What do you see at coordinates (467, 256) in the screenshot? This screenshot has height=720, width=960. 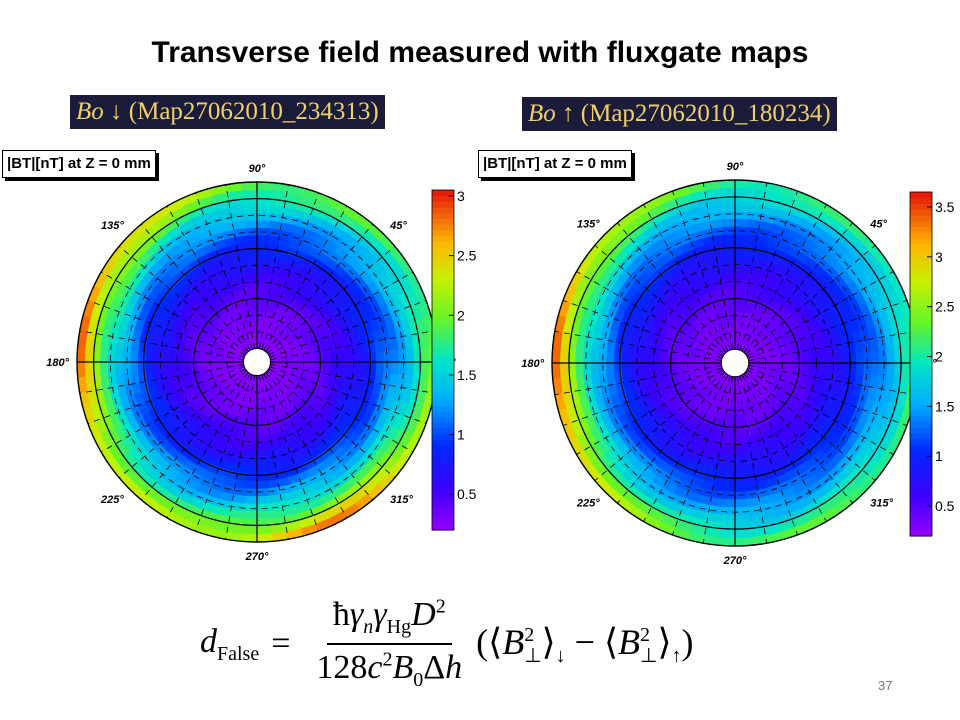 I see `colorbar-tick-label: 2.5` at bounding box center [467, 256].